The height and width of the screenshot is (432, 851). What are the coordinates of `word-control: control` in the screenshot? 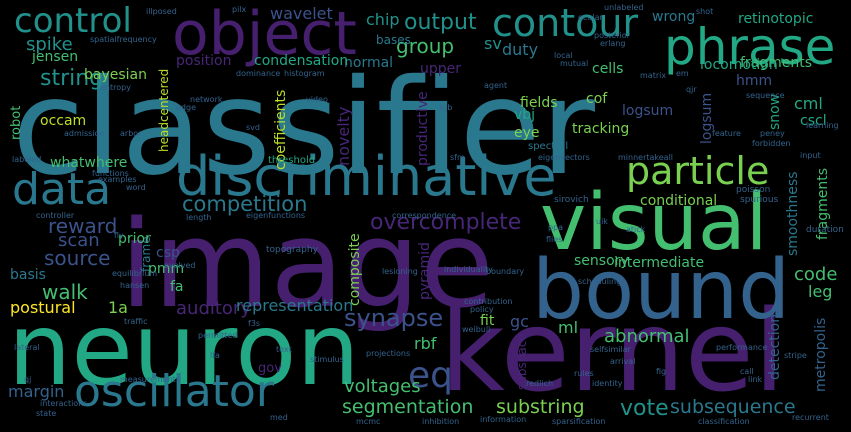 It's located at (73, 21).